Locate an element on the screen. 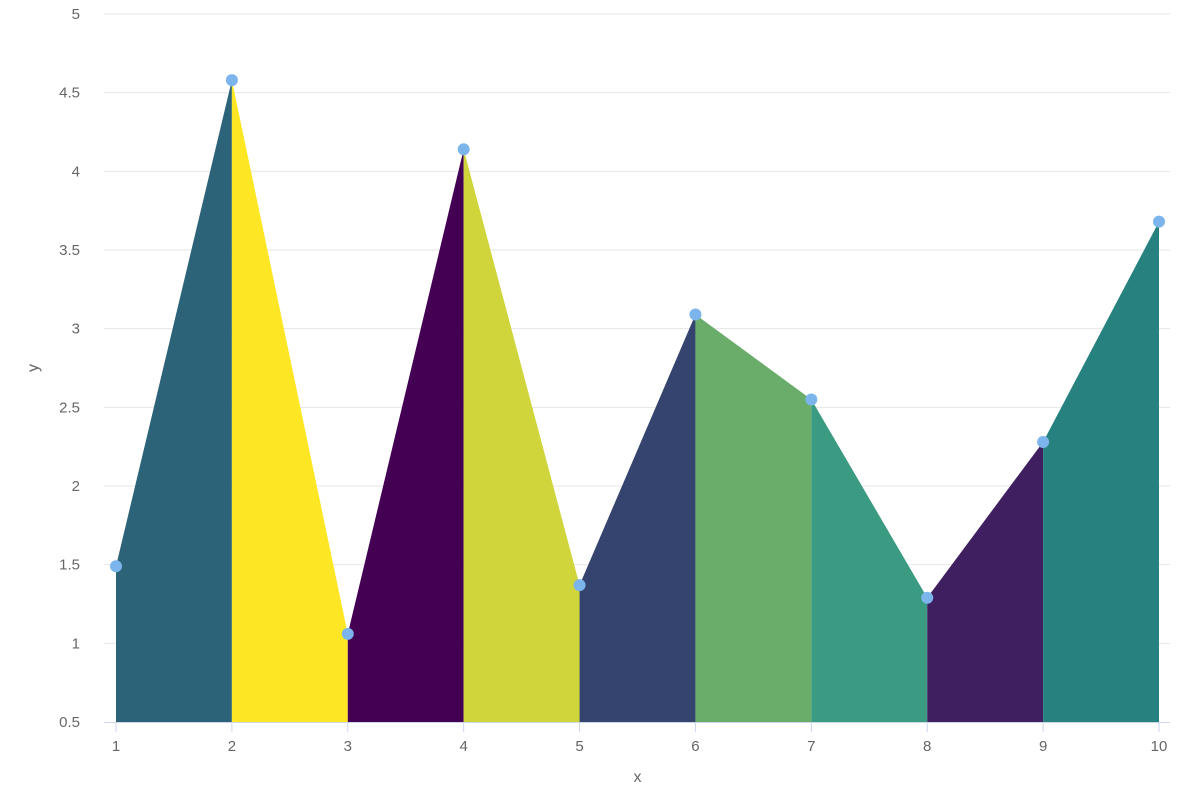 The height and width of the screenshot is (798, 1186). x-tick-label: 9 is located at coordinates (1043, 746).